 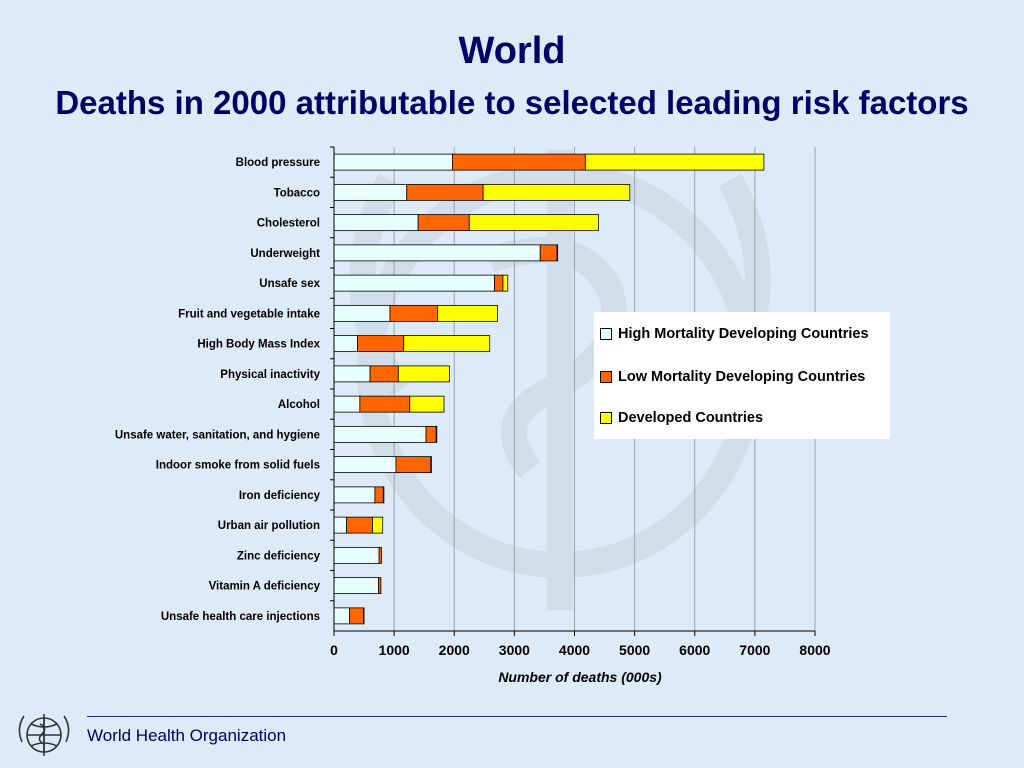 I want to click on x-tick-label: 2000, so click(x=454, y=650).